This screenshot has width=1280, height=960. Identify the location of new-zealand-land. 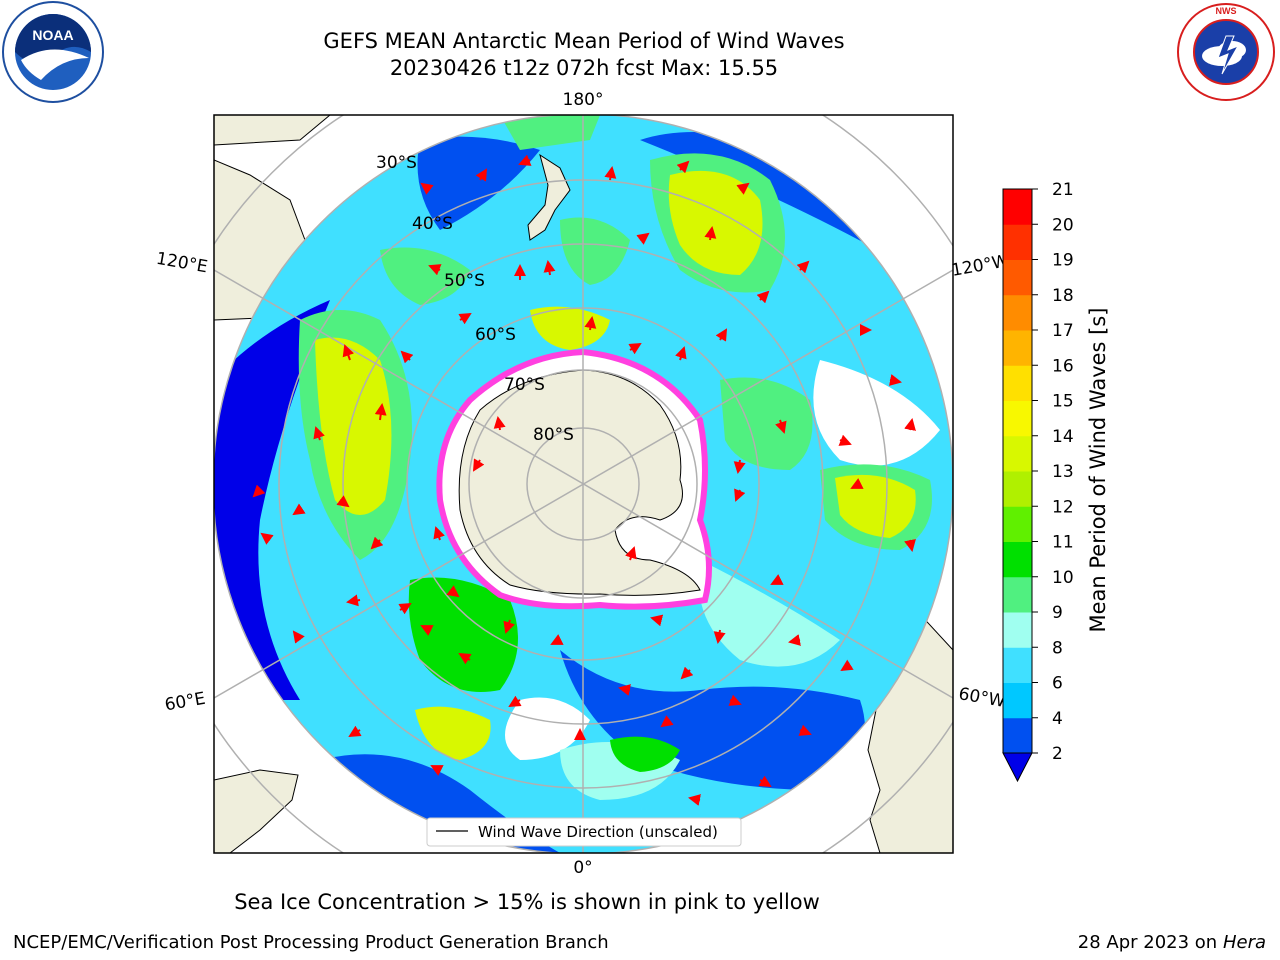
(549, 197).